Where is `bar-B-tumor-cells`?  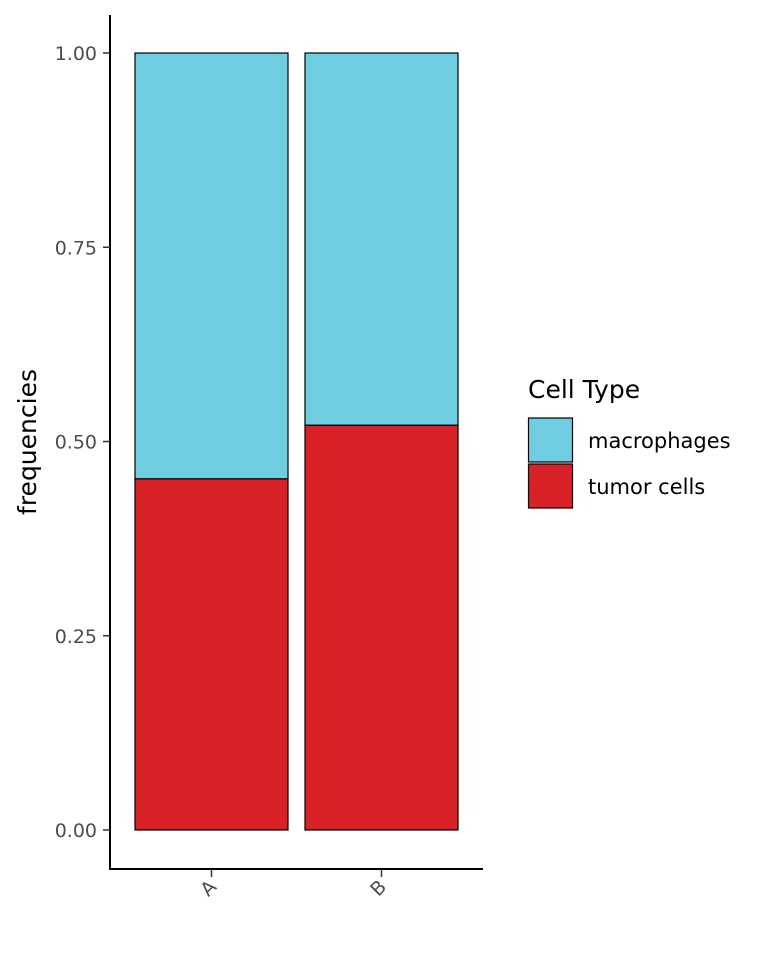 bar-B-tumor-cells is located at coordinates (381, 627).